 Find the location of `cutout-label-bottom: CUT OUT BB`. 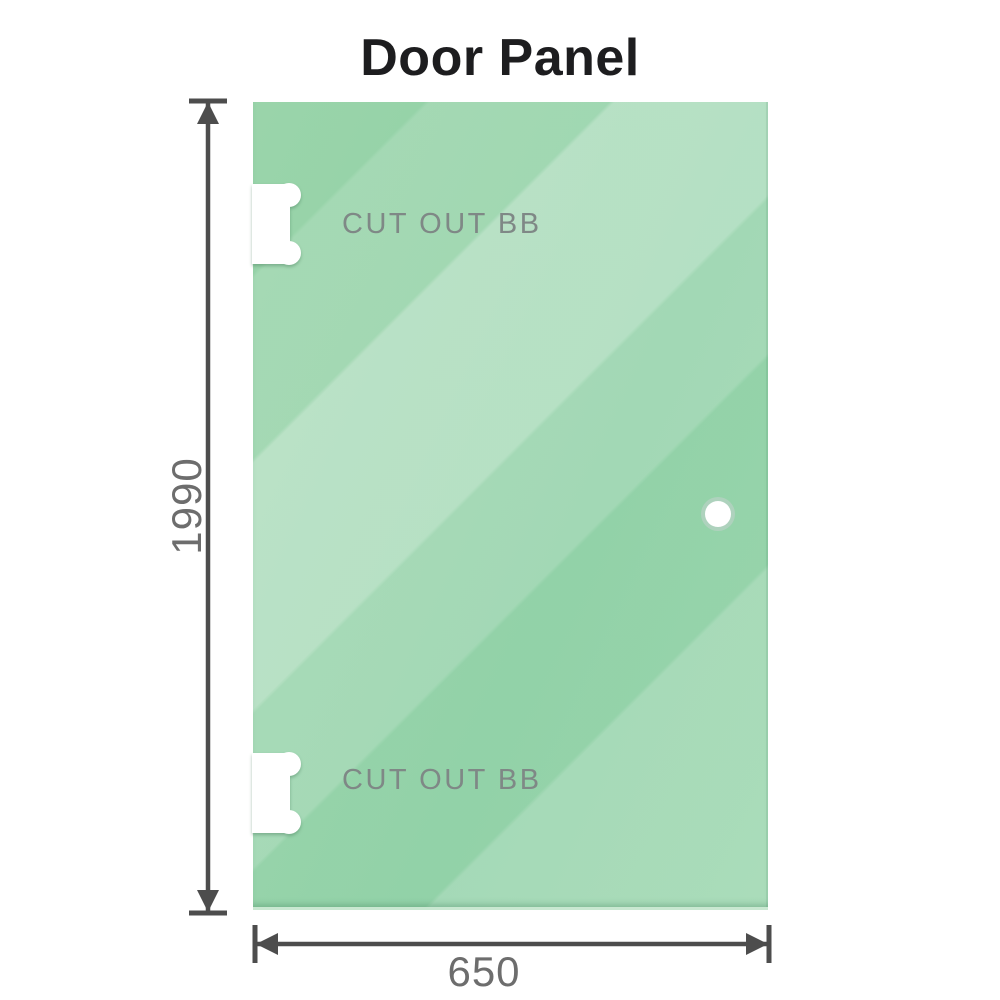

cutout-label-bottom: CUT OUT BB is located at coordinates (442, 780).